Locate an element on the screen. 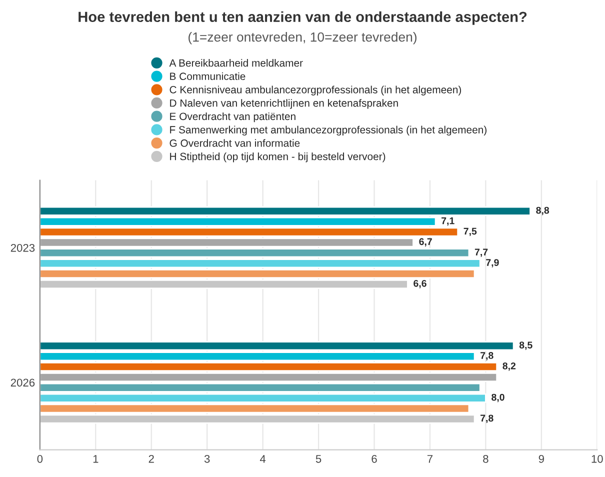  data-label: 6,7 is located at coordinates (425, 242).